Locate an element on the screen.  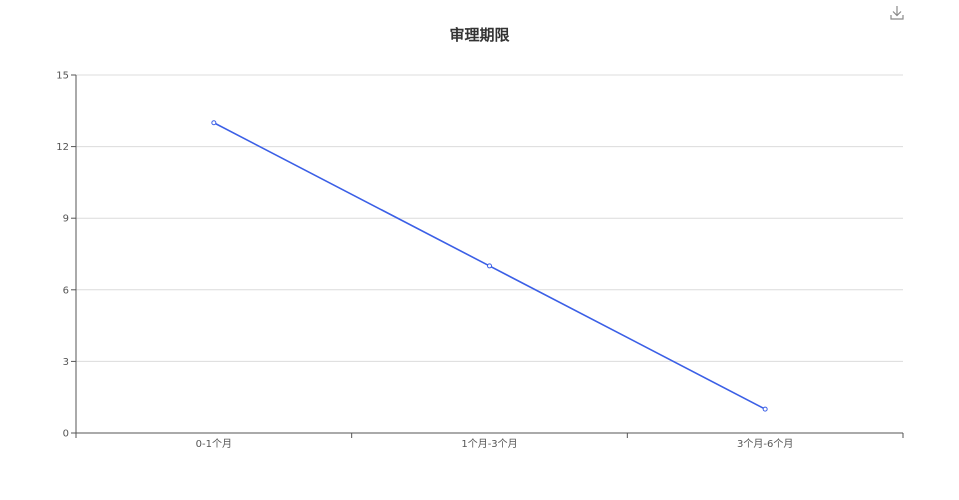
x-tick-label: 3个月-6个月 is located at coordinates (765, 444).